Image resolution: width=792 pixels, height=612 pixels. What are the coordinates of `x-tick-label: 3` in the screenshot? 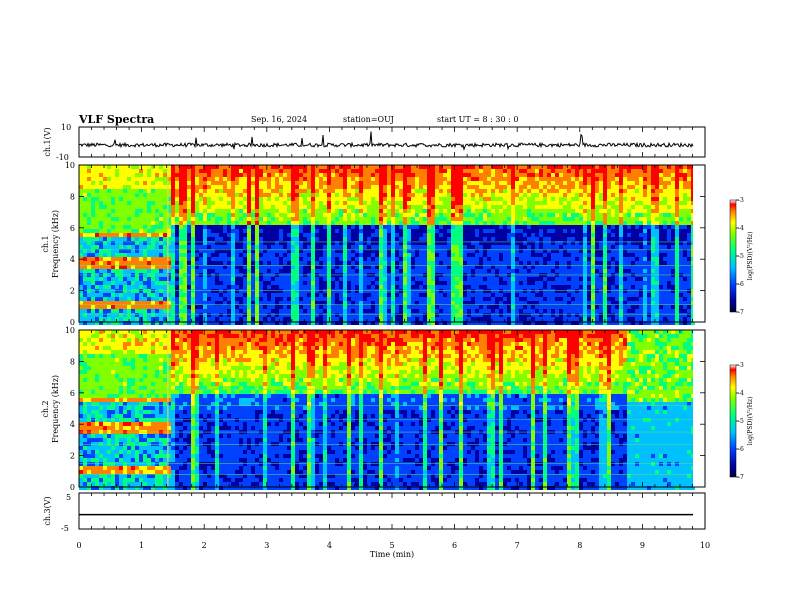 It's located at (266, 545).